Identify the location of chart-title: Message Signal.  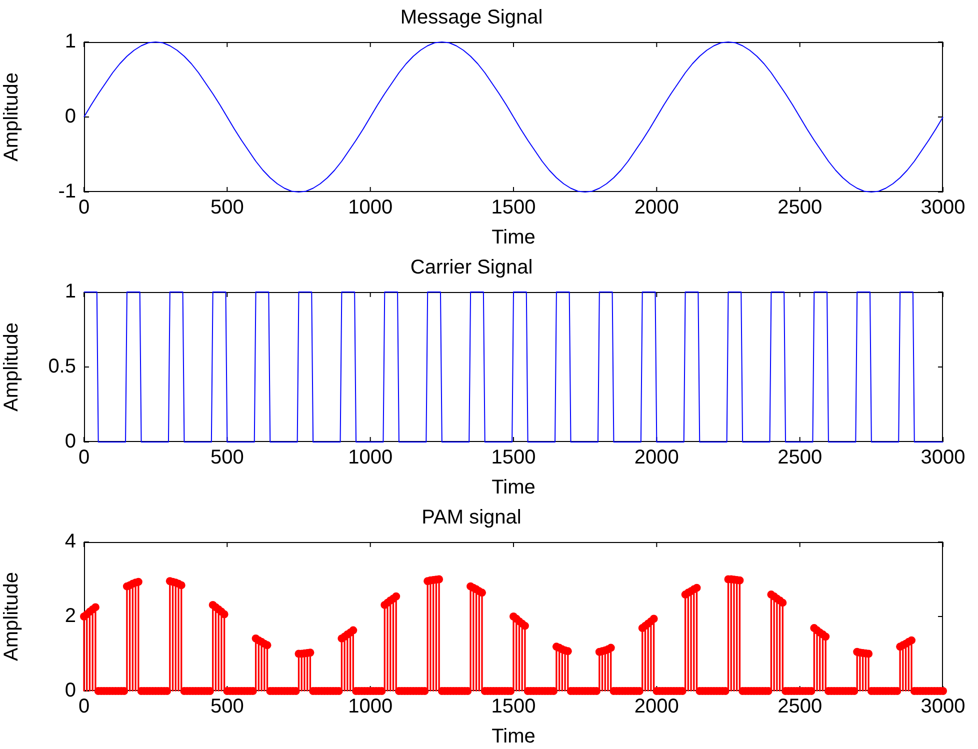
(471, 17).